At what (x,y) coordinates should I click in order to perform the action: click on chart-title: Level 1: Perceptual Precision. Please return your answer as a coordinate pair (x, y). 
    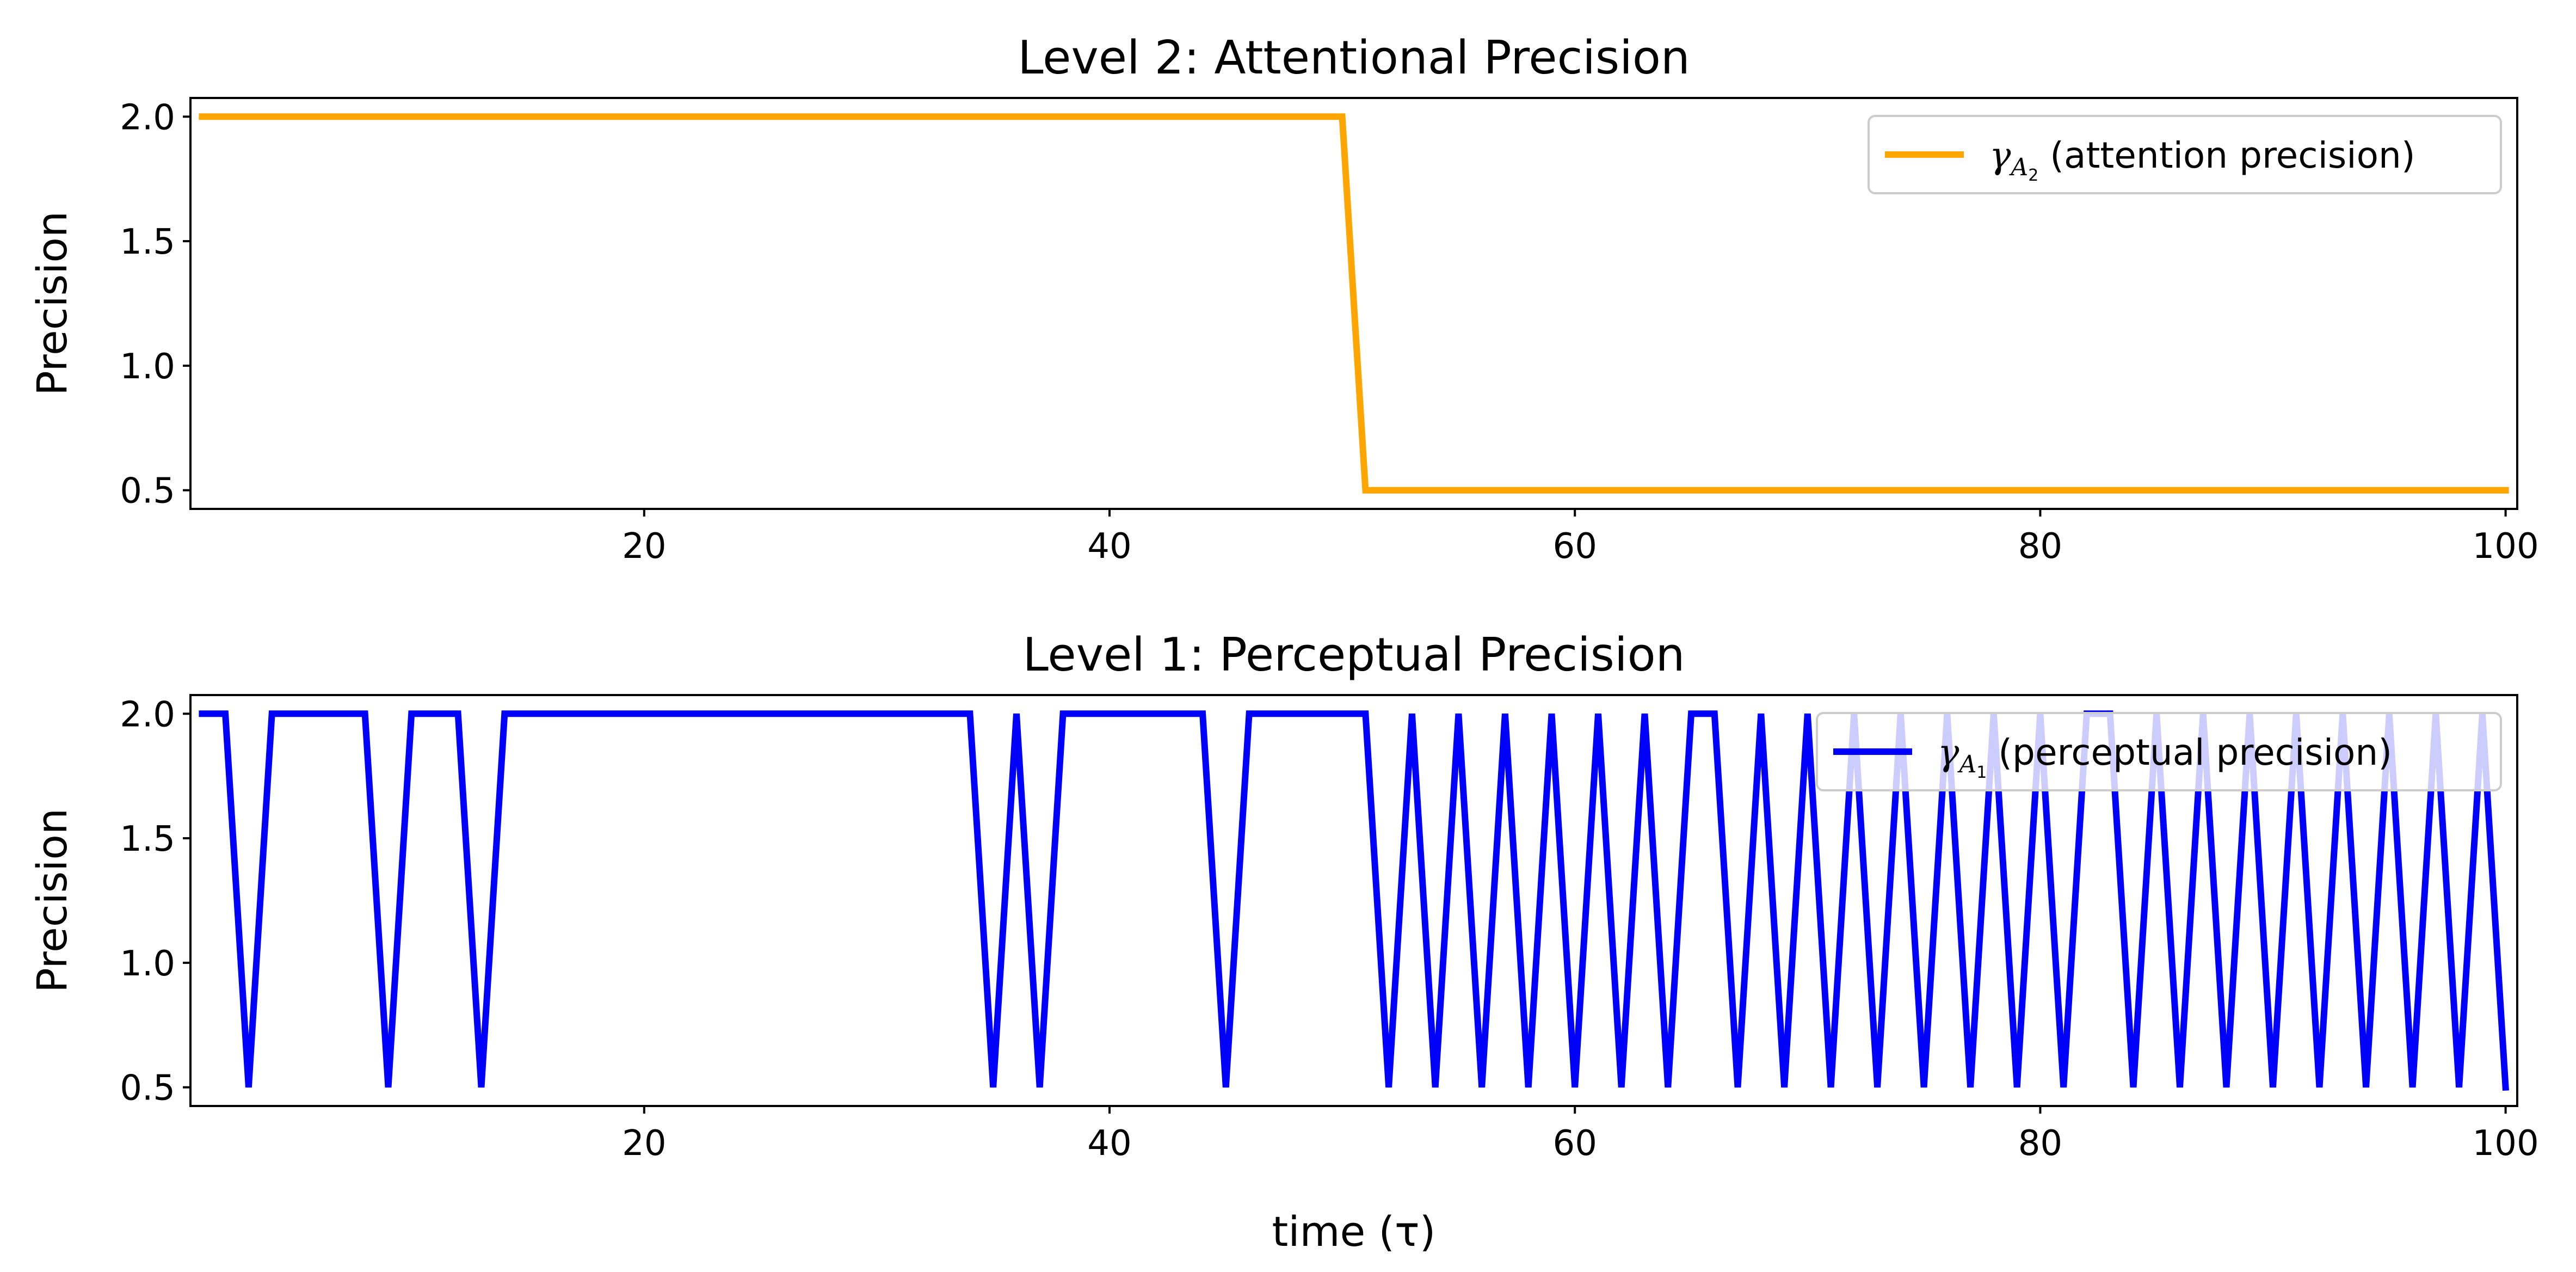
    Looking at the image, I should click on (1354, 655).